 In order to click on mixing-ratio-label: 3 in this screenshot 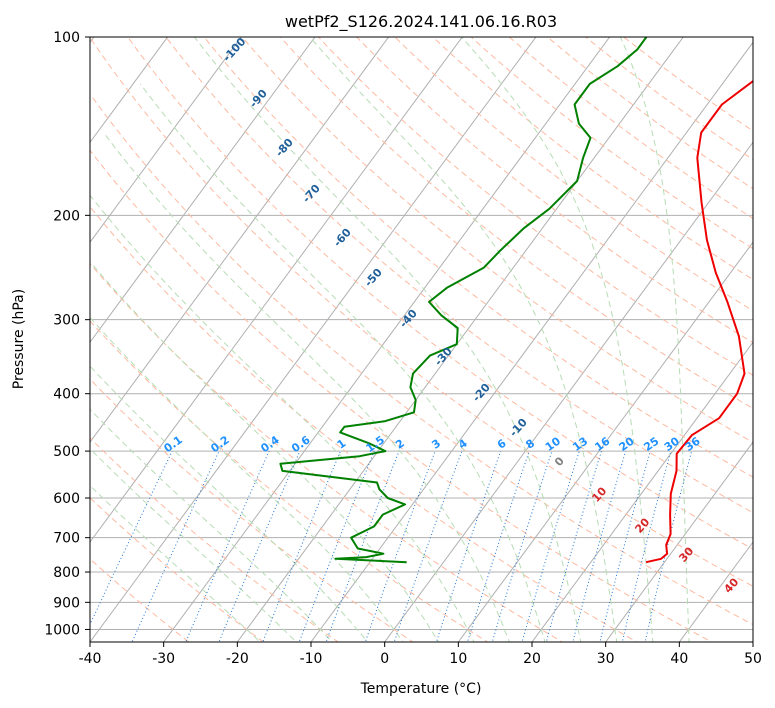, I will do `click(436, 444)`.